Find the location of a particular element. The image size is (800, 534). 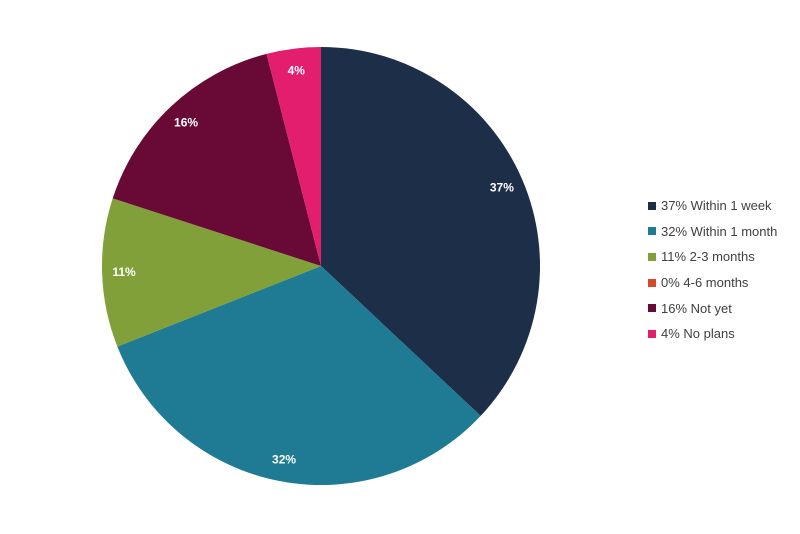

legend-item-4: 16% Not yet is located at coordinates (712, 308).